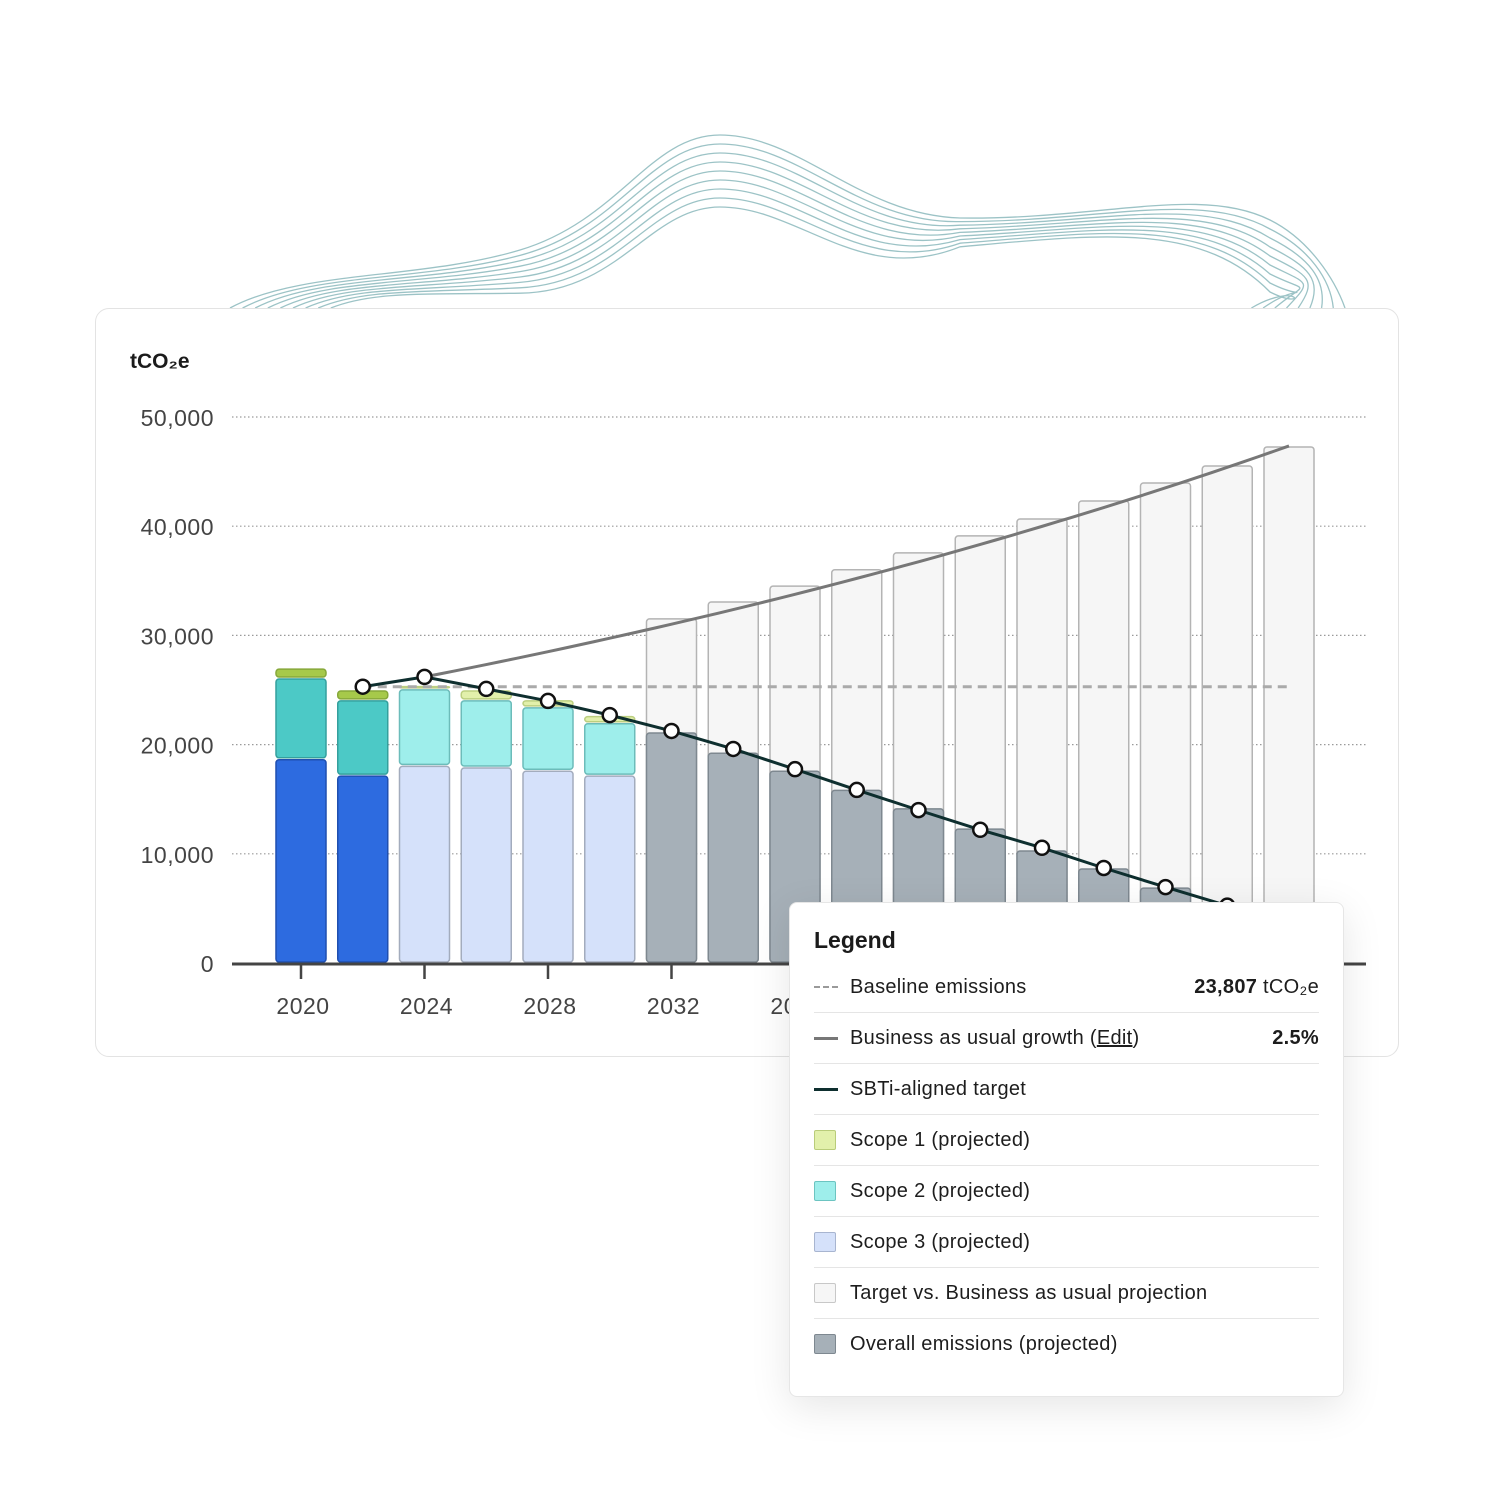  Describe the element at coordinates (673, 1006) in the screenshot. I see `x-tick-label: 2032` at that location.